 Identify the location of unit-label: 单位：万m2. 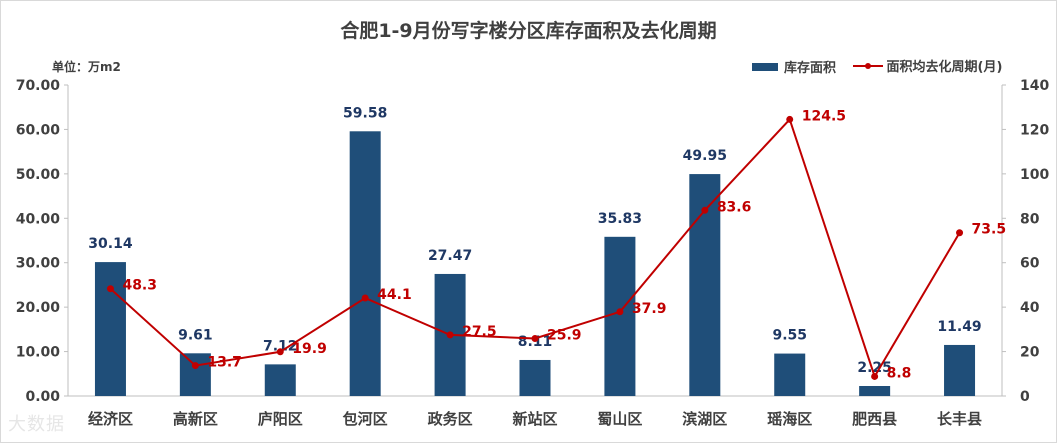
(86, 67).